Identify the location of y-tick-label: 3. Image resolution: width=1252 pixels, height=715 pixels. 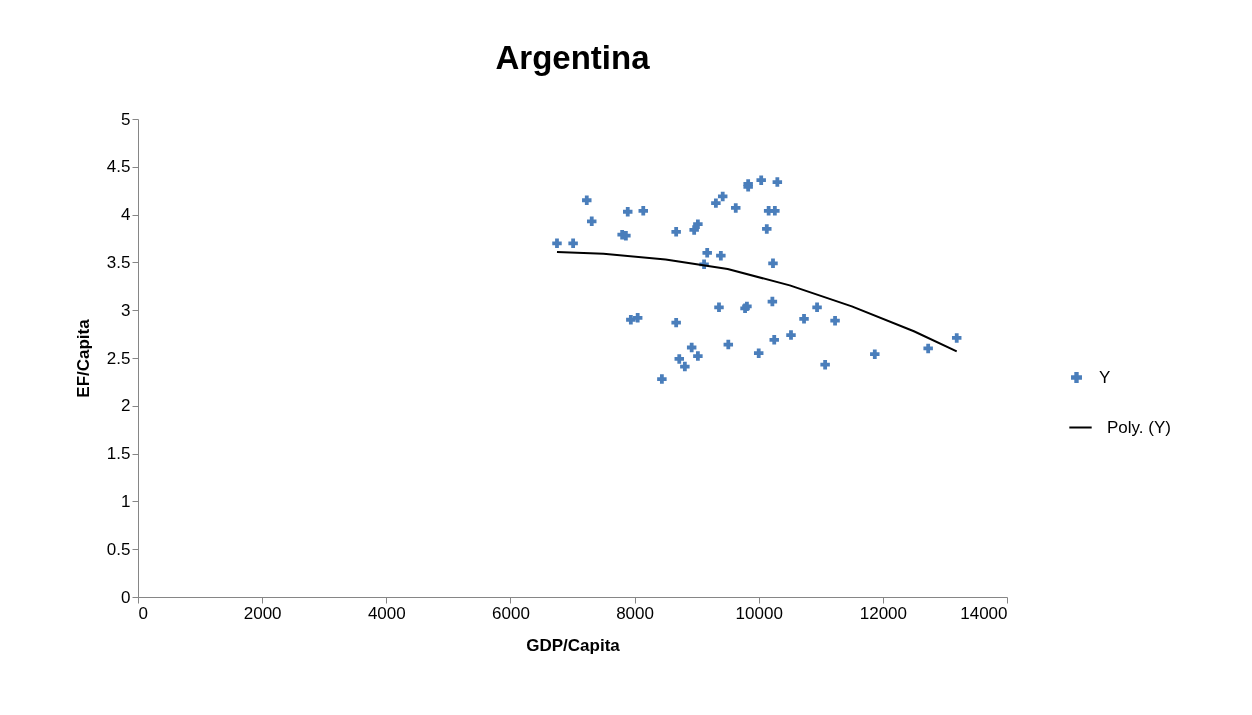
(126, 310).